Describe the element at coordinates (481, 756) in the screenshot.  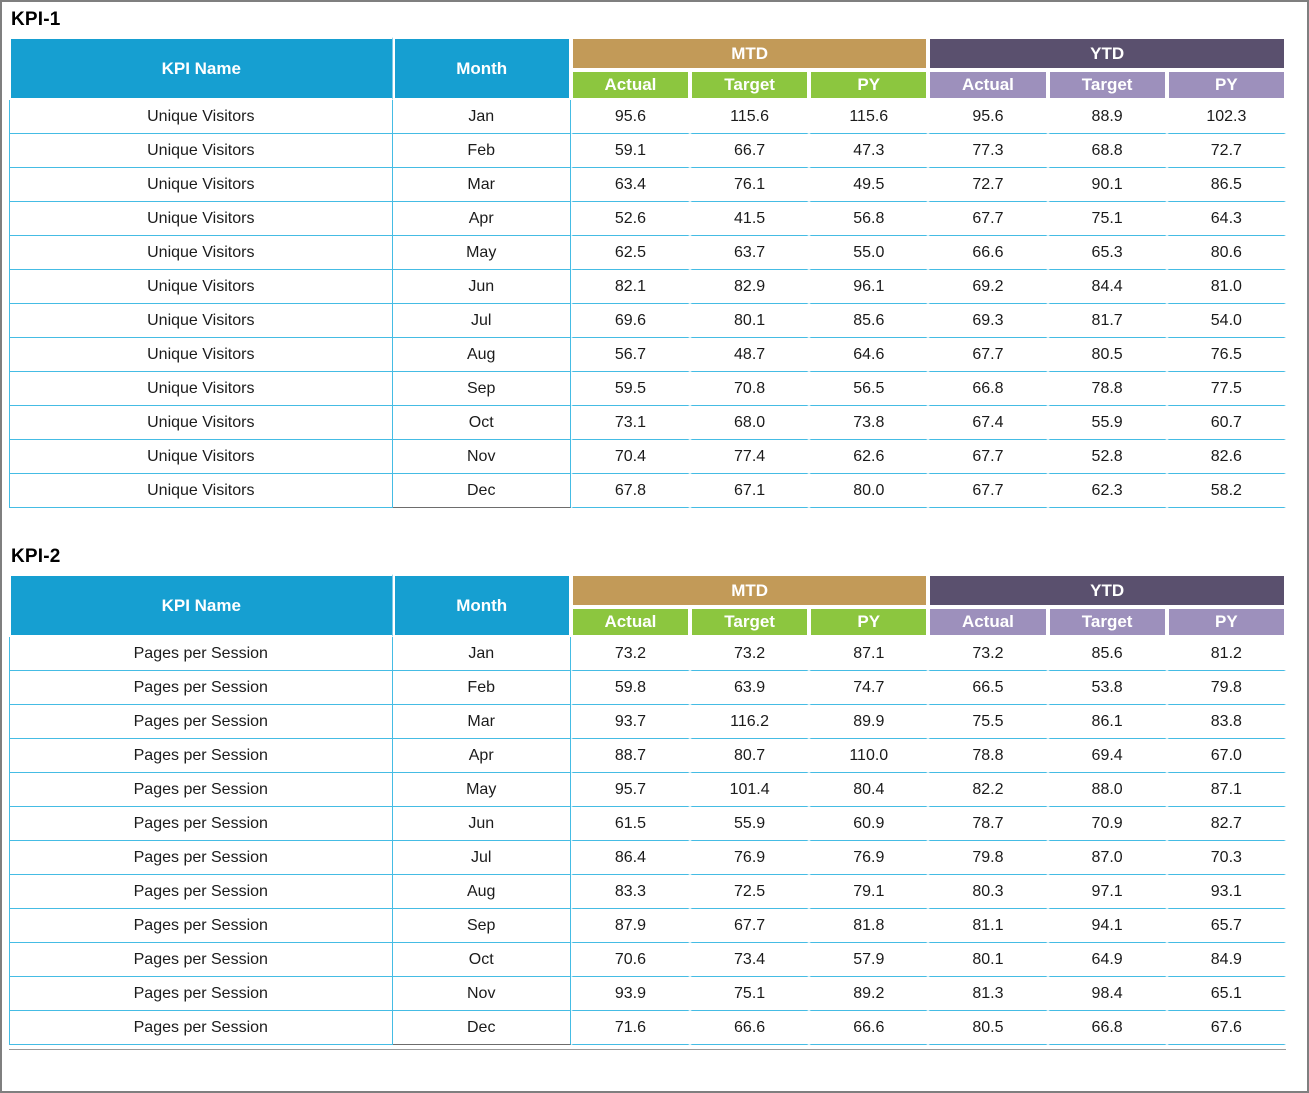
I see `month-cell: Apr` at that location.